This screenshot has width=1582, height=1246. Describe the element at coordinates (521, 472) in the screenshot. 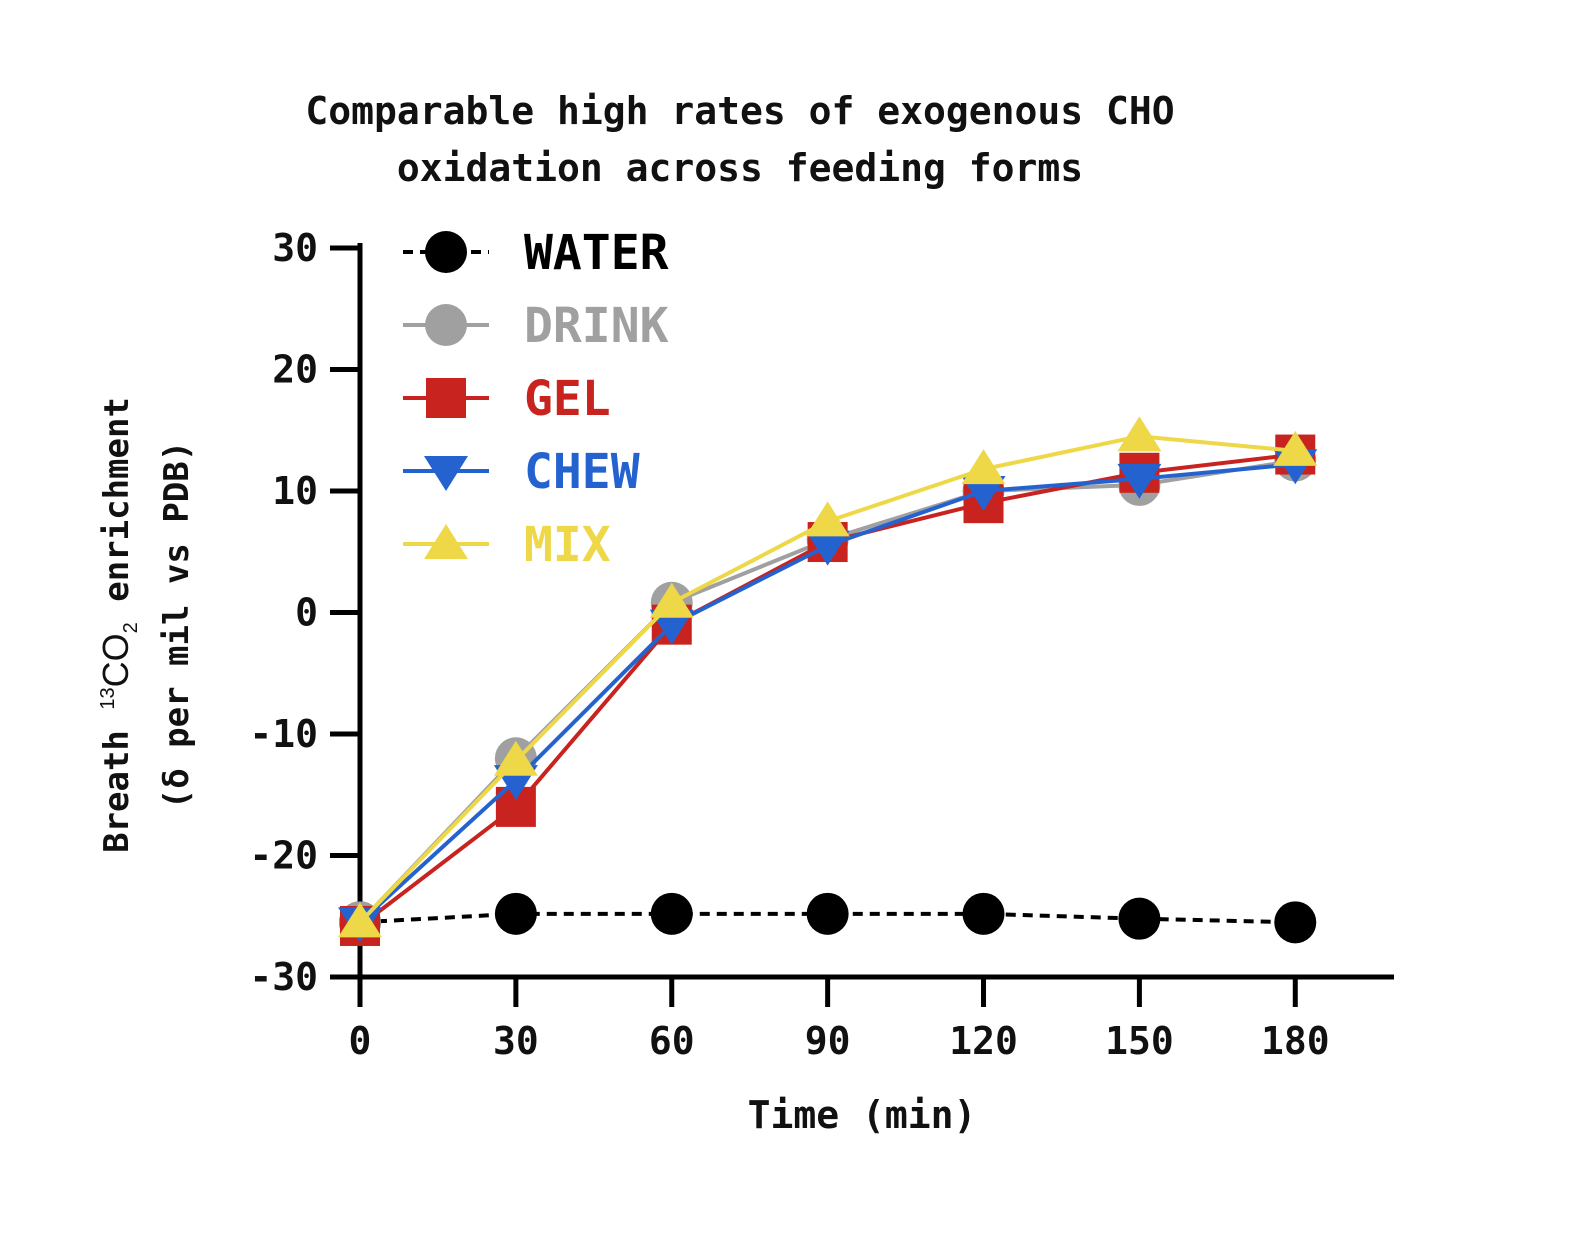

I see `legend-item-chew: CHEW` at that location.